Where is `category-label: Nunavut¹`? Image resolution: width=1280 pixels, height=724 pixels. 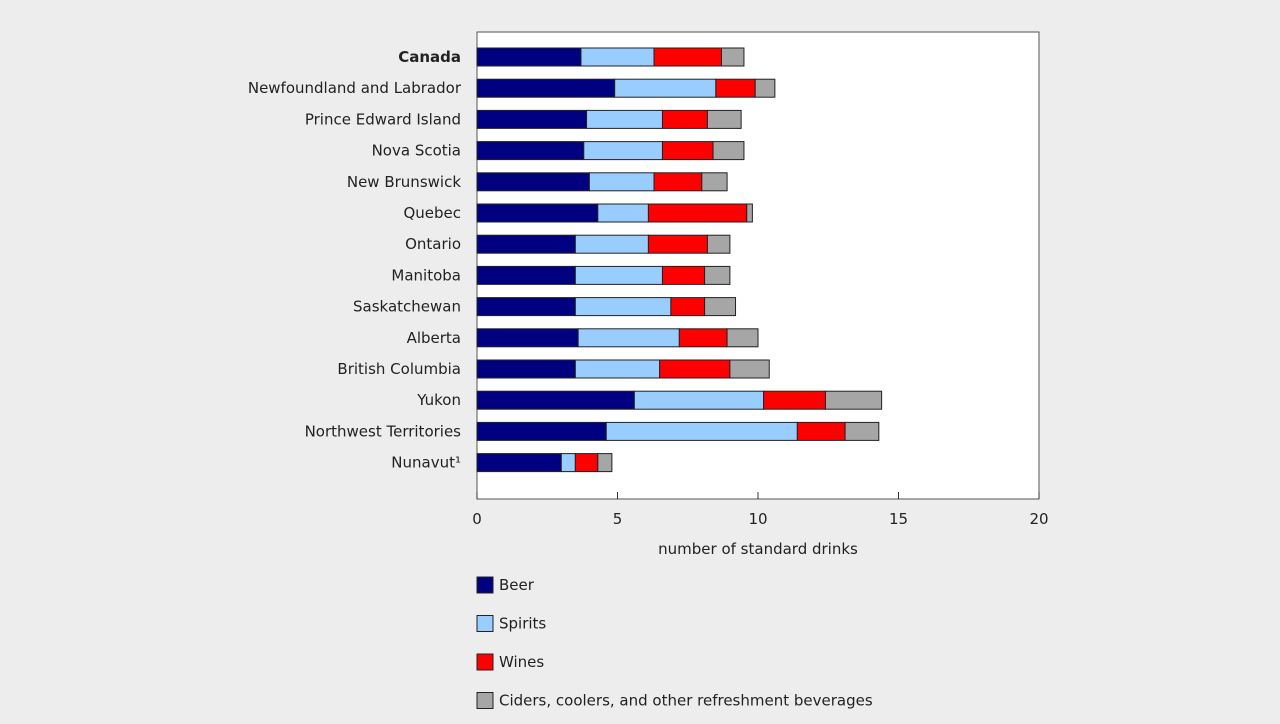 category-label: Nunavut¹ is located at coordinates (426, 463).